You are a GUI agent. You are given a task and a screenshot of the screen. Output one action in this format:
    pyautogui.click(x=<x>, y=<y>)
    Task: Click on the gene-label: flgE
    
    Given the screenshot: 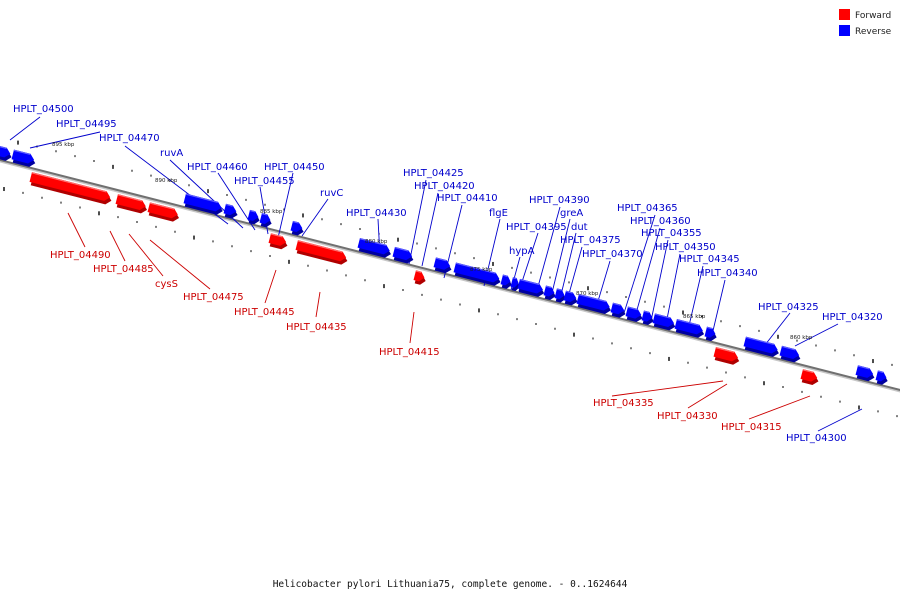 What is the action you would take?
    pyautogui.click(x=498, y=213)
    